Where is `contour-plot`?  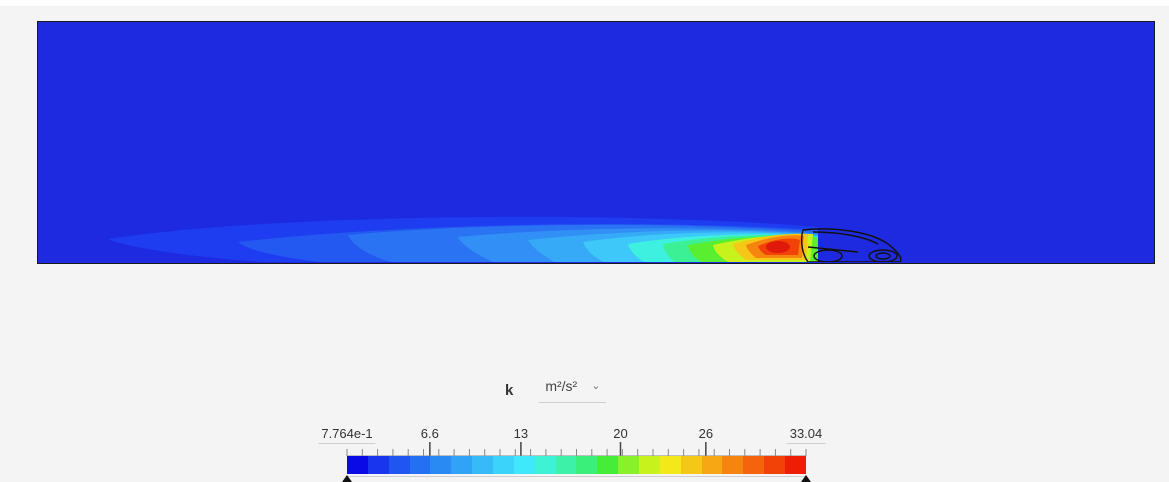
contour-plot is located at coordinates (505, 239).